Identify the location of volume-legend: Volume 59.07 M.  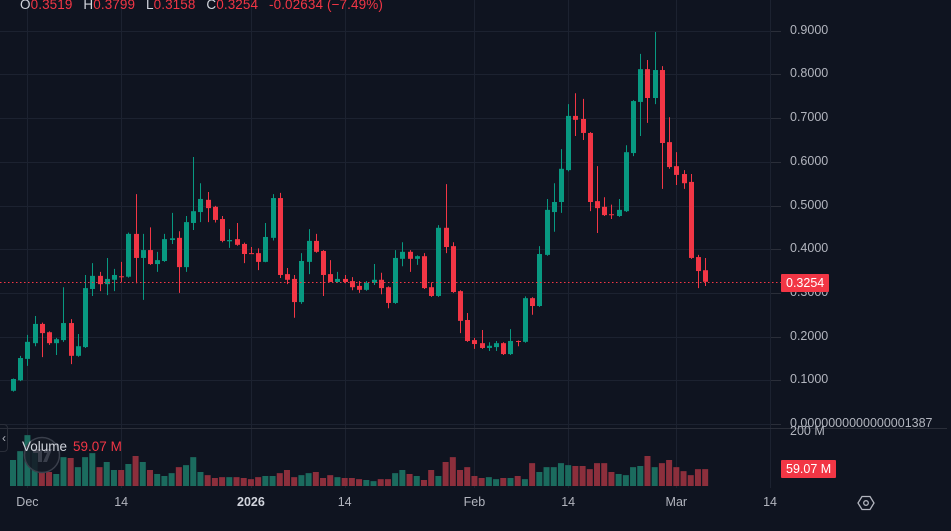
(72, 446).